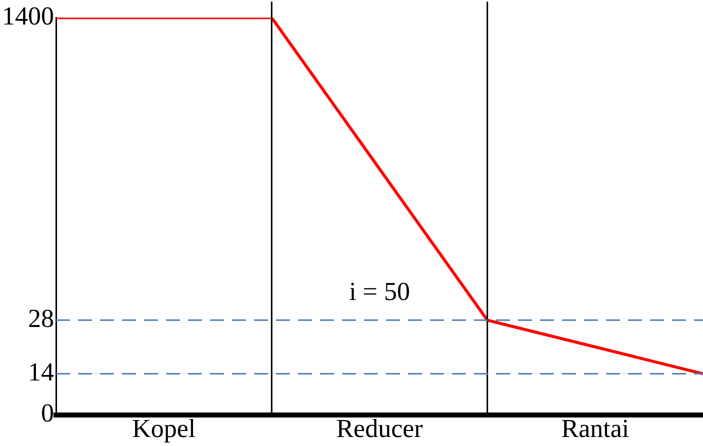 This screenshot has height=446, width=703. I want to click on x-tick-label: Reducer, so click(380, 429).